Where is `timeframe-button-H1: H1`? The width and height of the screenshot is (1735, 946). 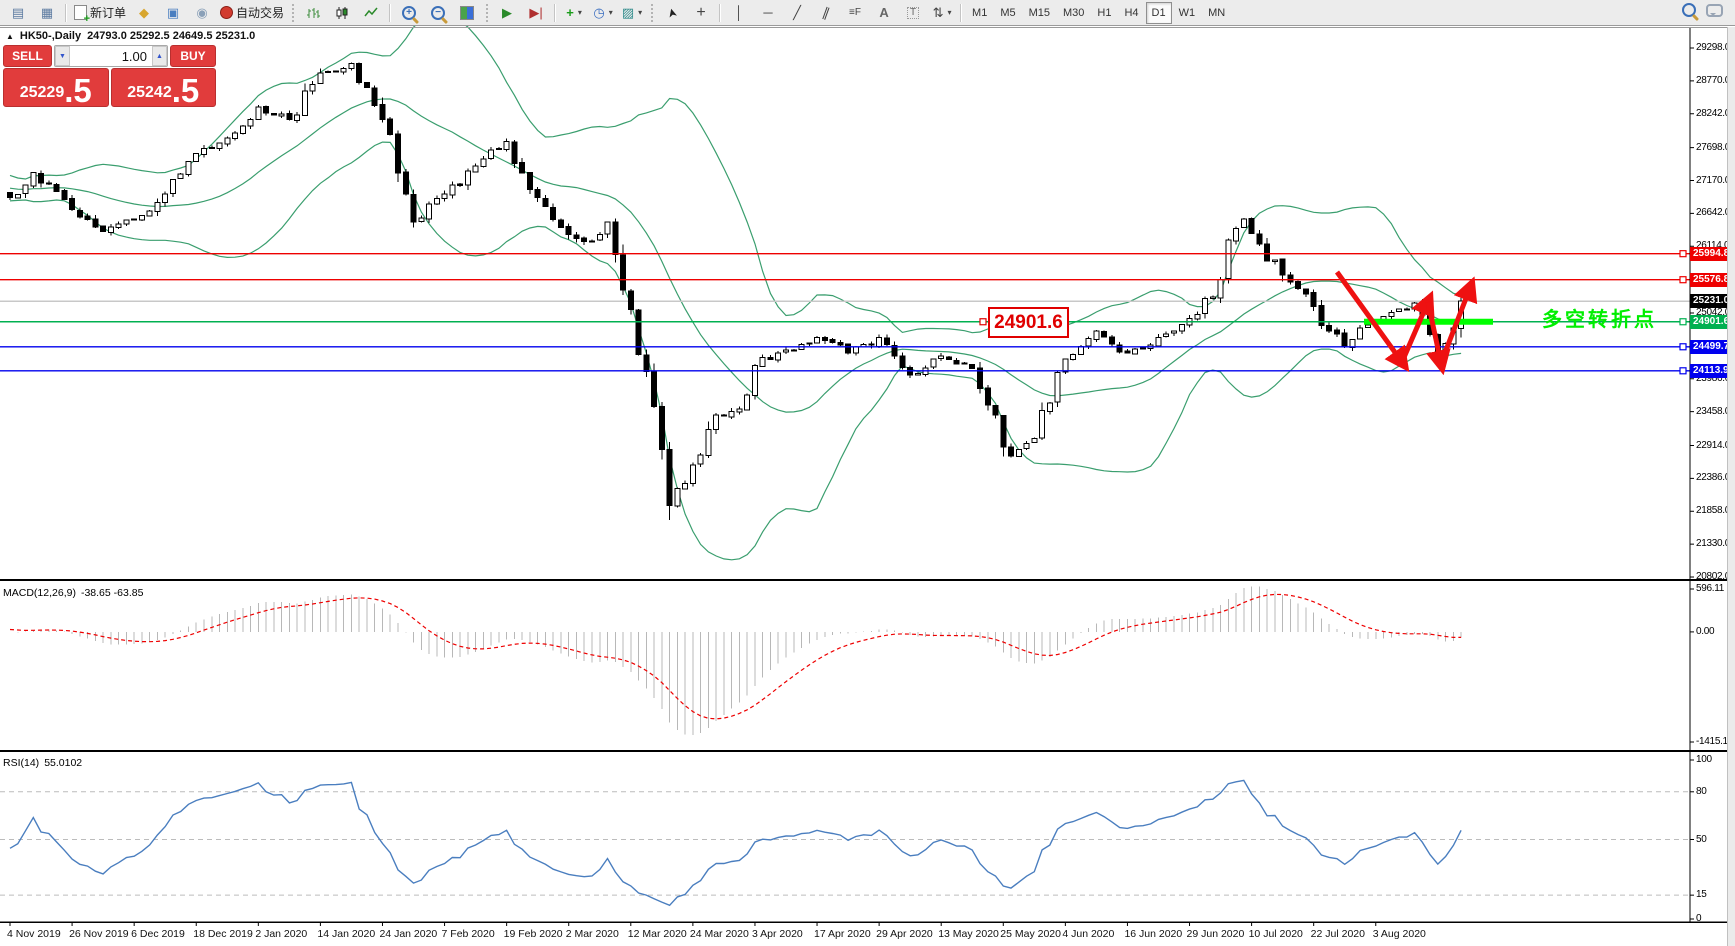
timeframe-button-H1: H1 is located at coordinates (1104, 12).